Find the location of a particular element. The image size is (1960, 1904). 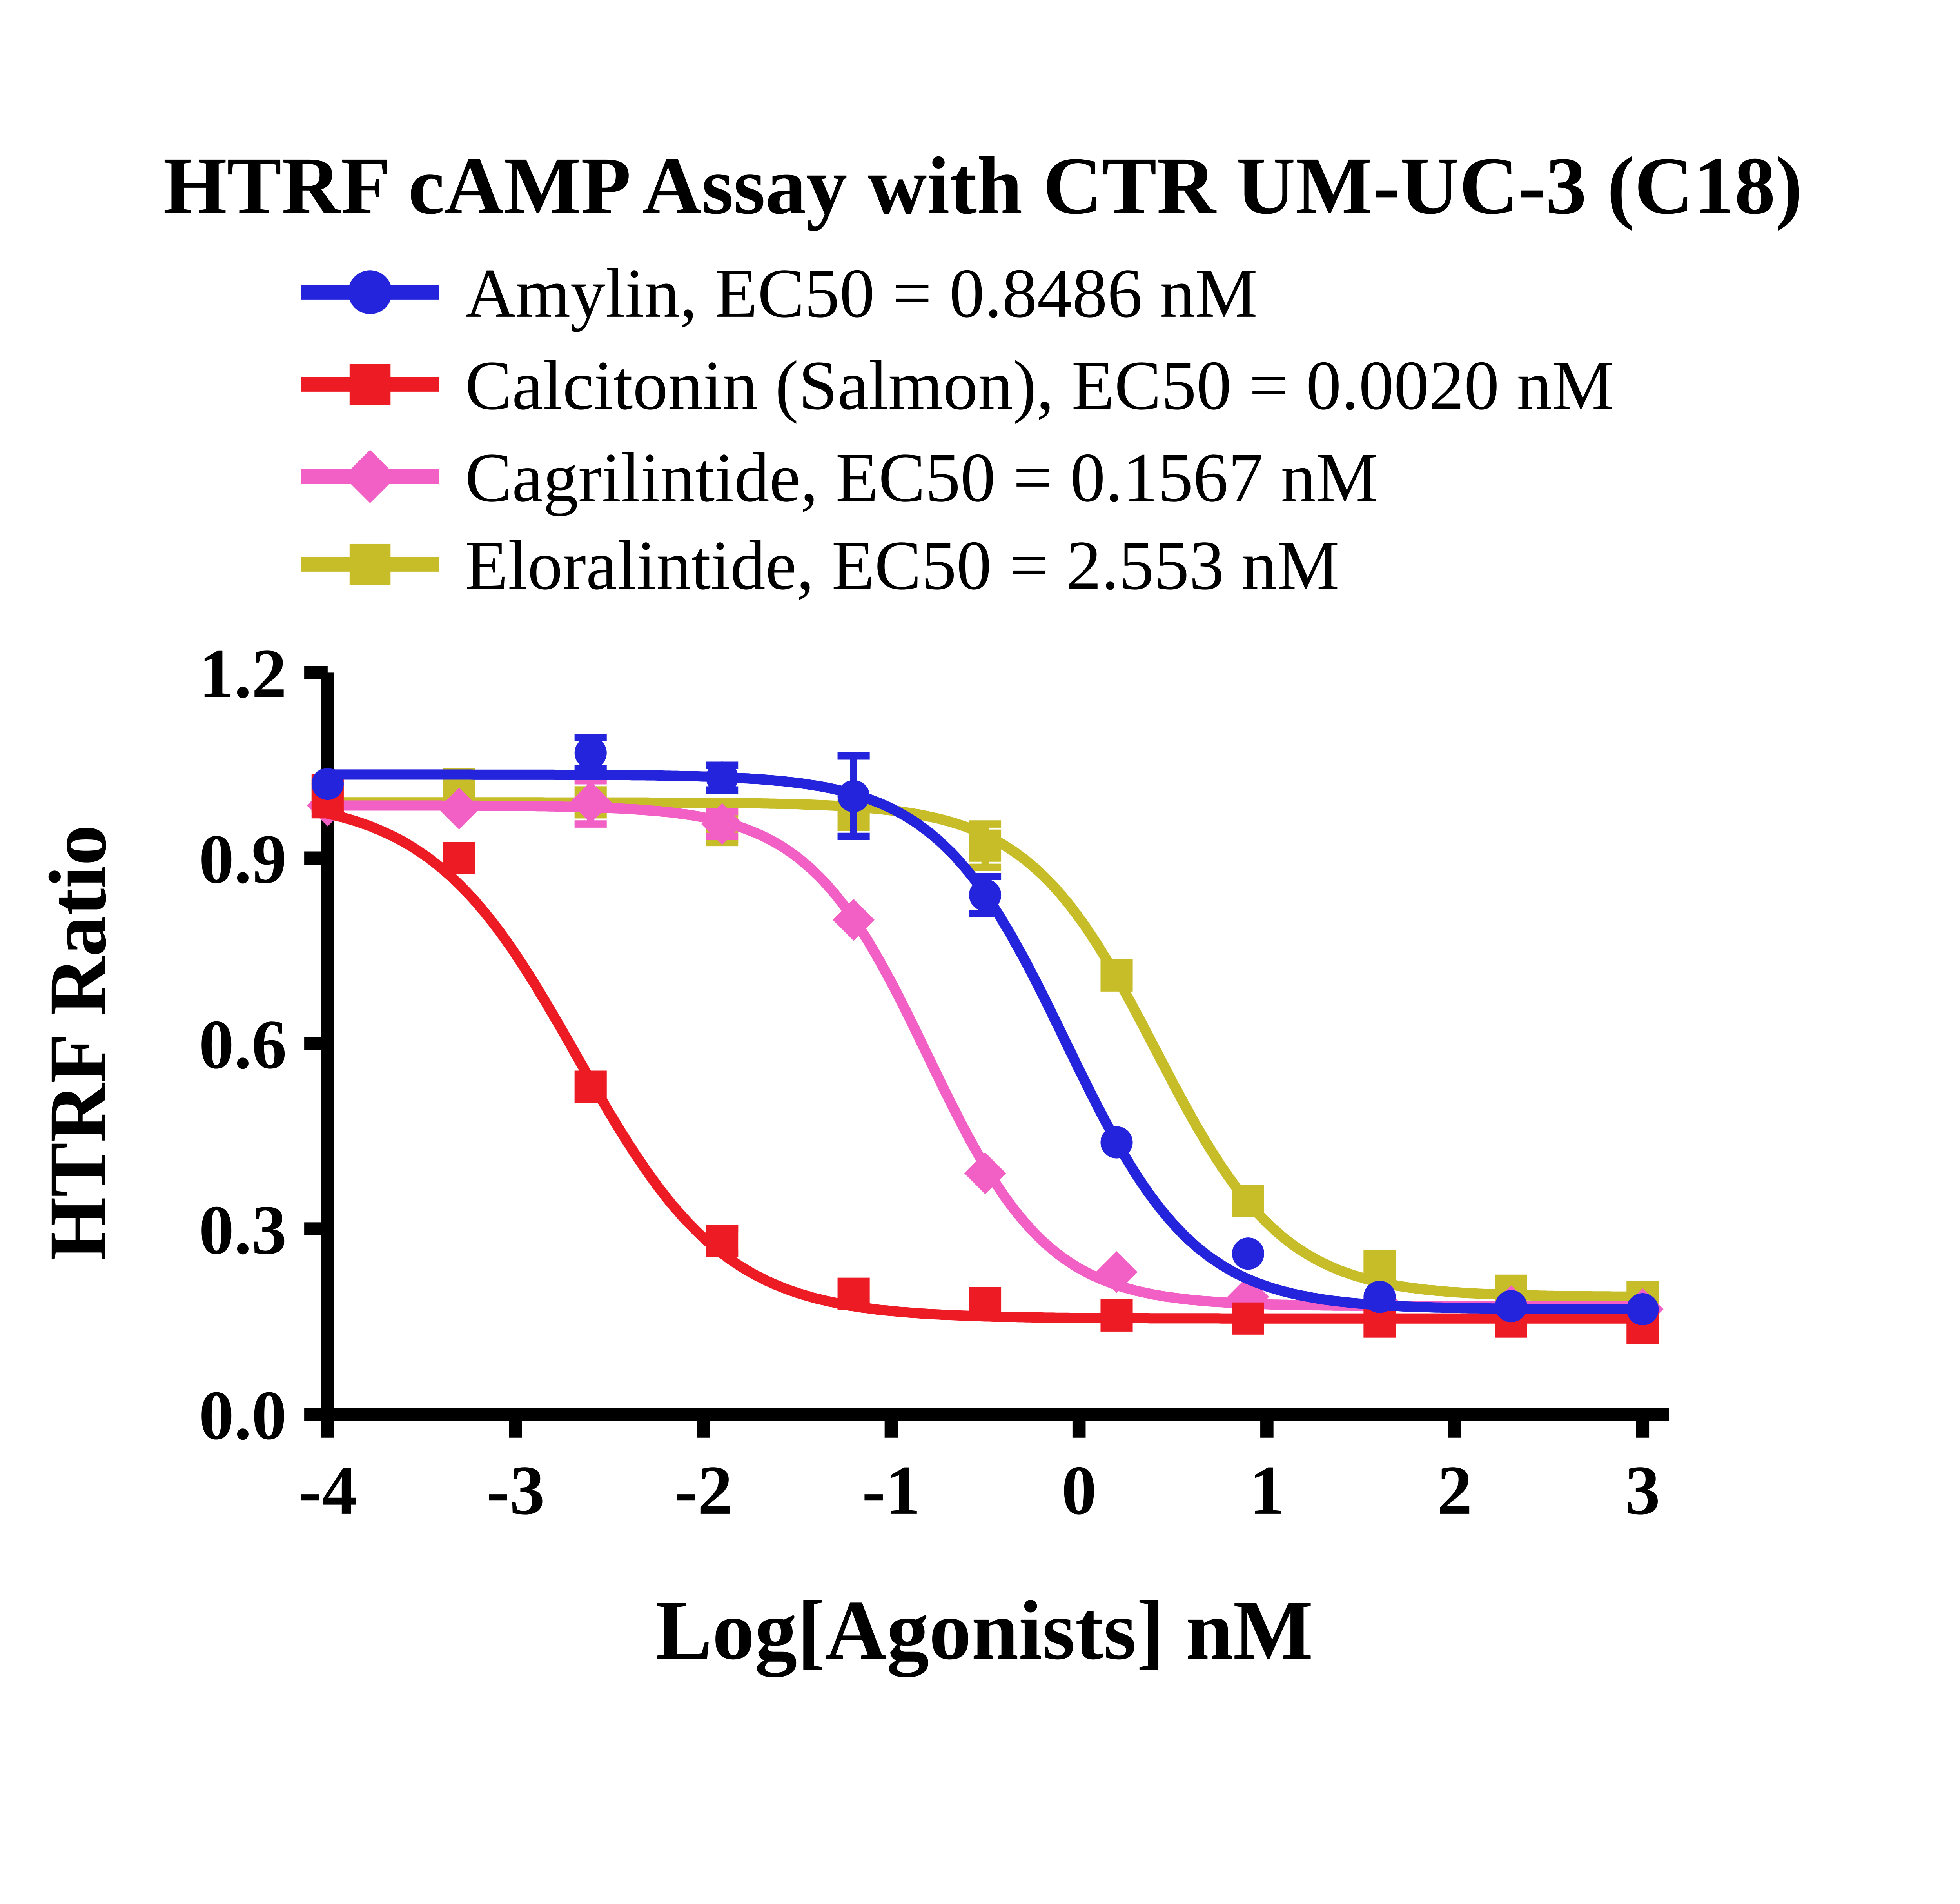

legend-item-amylin: Amylin, EC50 = 0.8486 nM is located at coordinates (779, 293).